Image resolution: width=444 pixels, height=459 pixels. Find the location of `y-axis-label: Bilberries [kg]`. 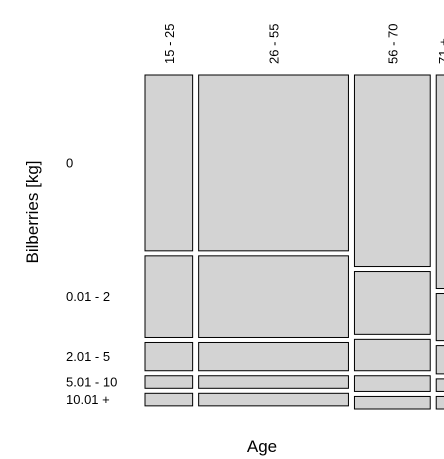

y-axis-label: Bilberries [kg] is located at coordinates (32, 212).